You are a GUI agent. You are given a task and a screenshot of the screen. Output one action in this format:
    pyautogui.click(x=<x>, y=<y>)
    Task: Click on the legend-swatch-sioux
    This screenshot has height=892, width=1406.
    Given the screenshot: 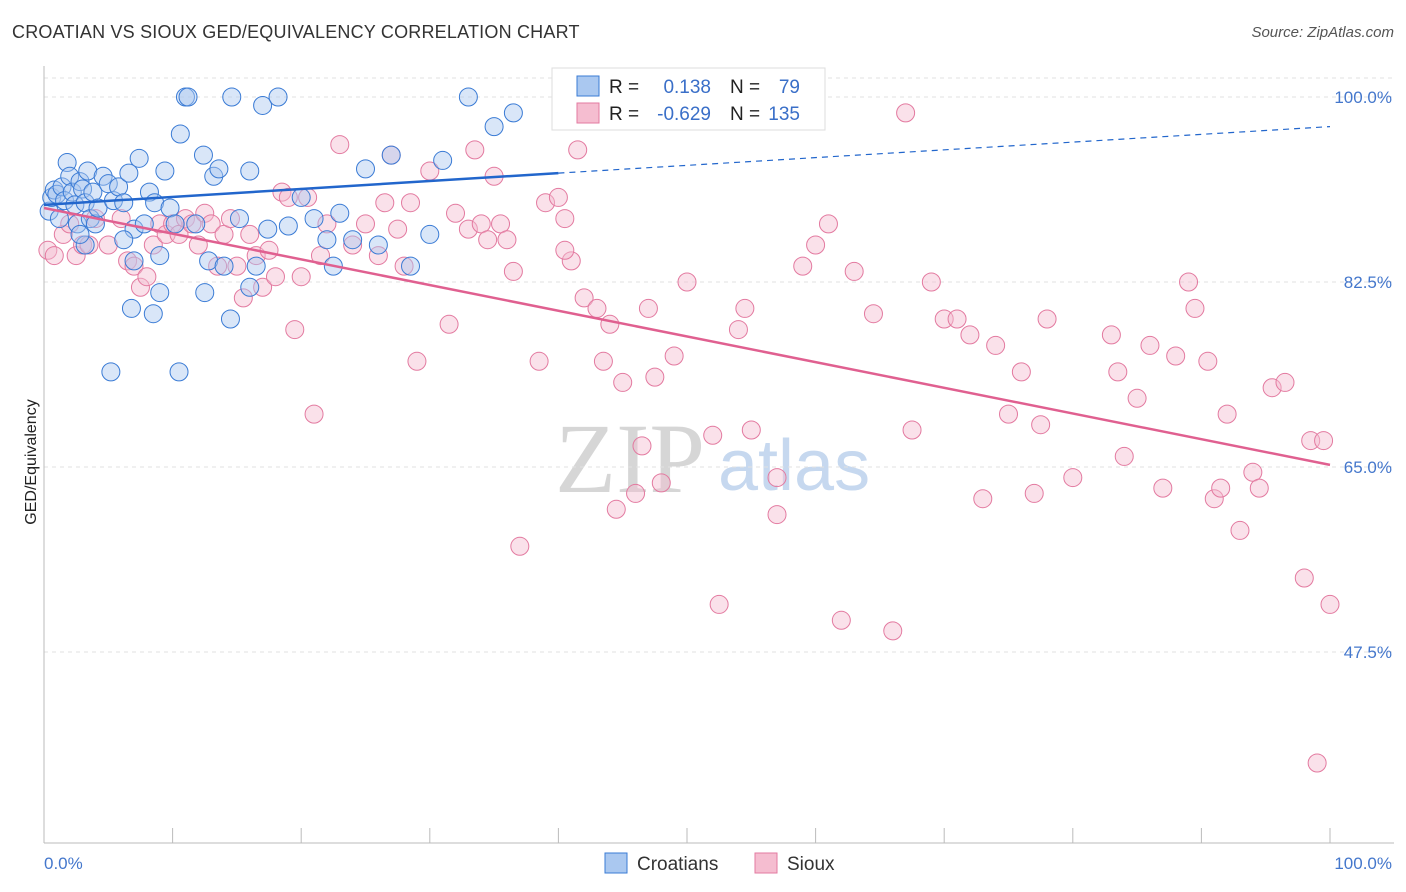 What is the action you would take?
    pyautogui.click(x=588, y=113)
    